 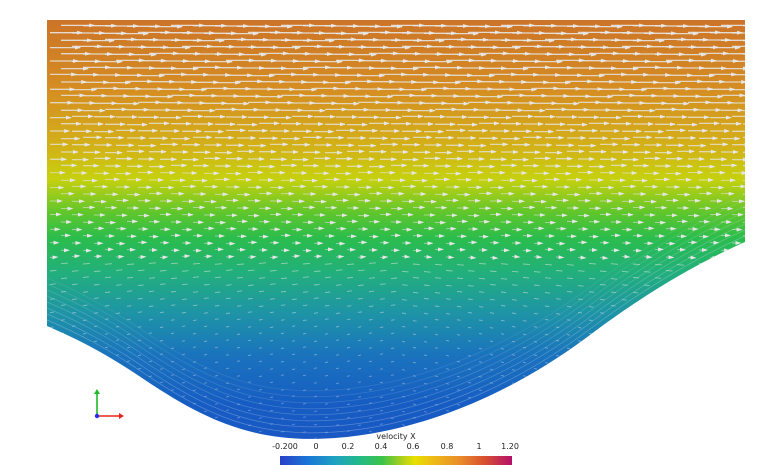 I want to click on colorbar-tick-label: 1, so click(x=479, y=446).